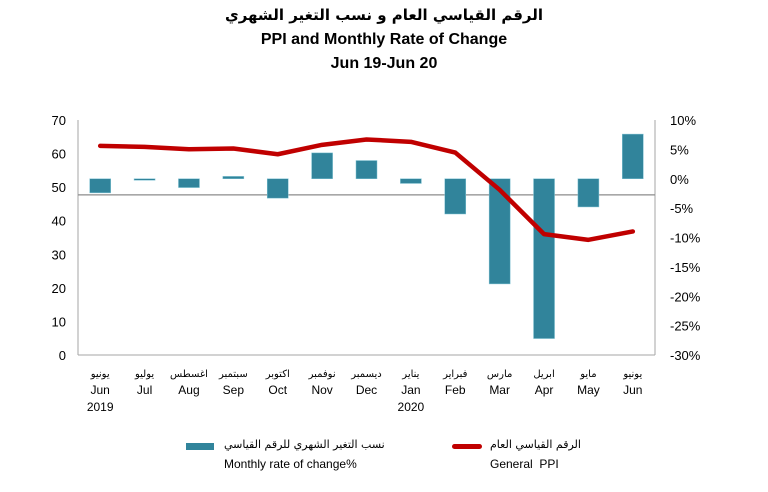 The image size is (768, 492). What do you see at coordinates (685, 267) in the screenshot?
I see `right-tick-label: -15%` at bounding box center [685, 267].